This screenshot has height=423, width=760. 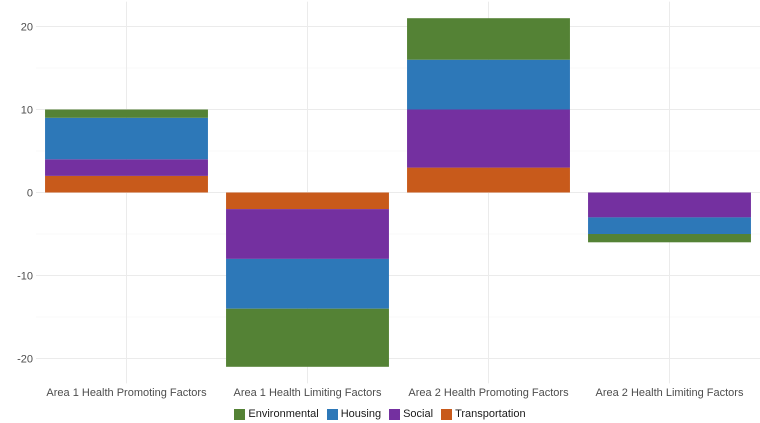 I want to click on x-category-label: Area 2 Health Promoting Factors, so click(x=488, y=393).